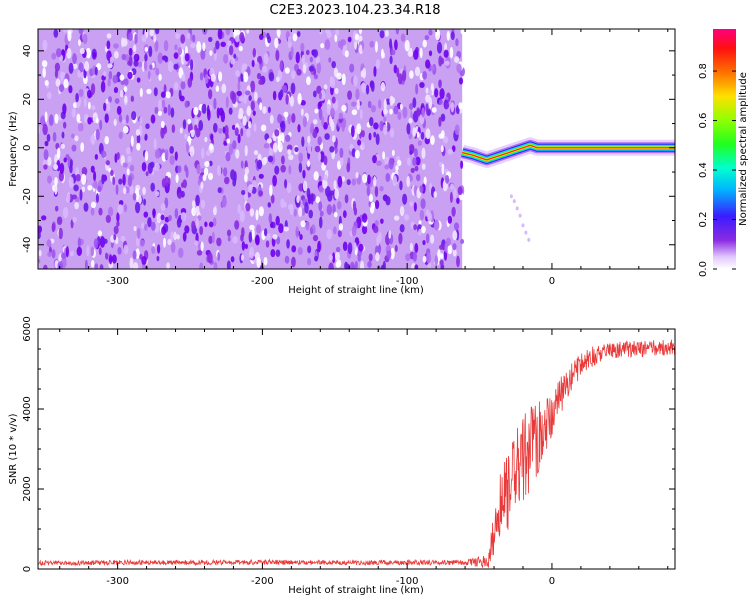  Describe the element at coordinates (552, 281) in the screenshot. I see `x-tick-label: 0` at that location.